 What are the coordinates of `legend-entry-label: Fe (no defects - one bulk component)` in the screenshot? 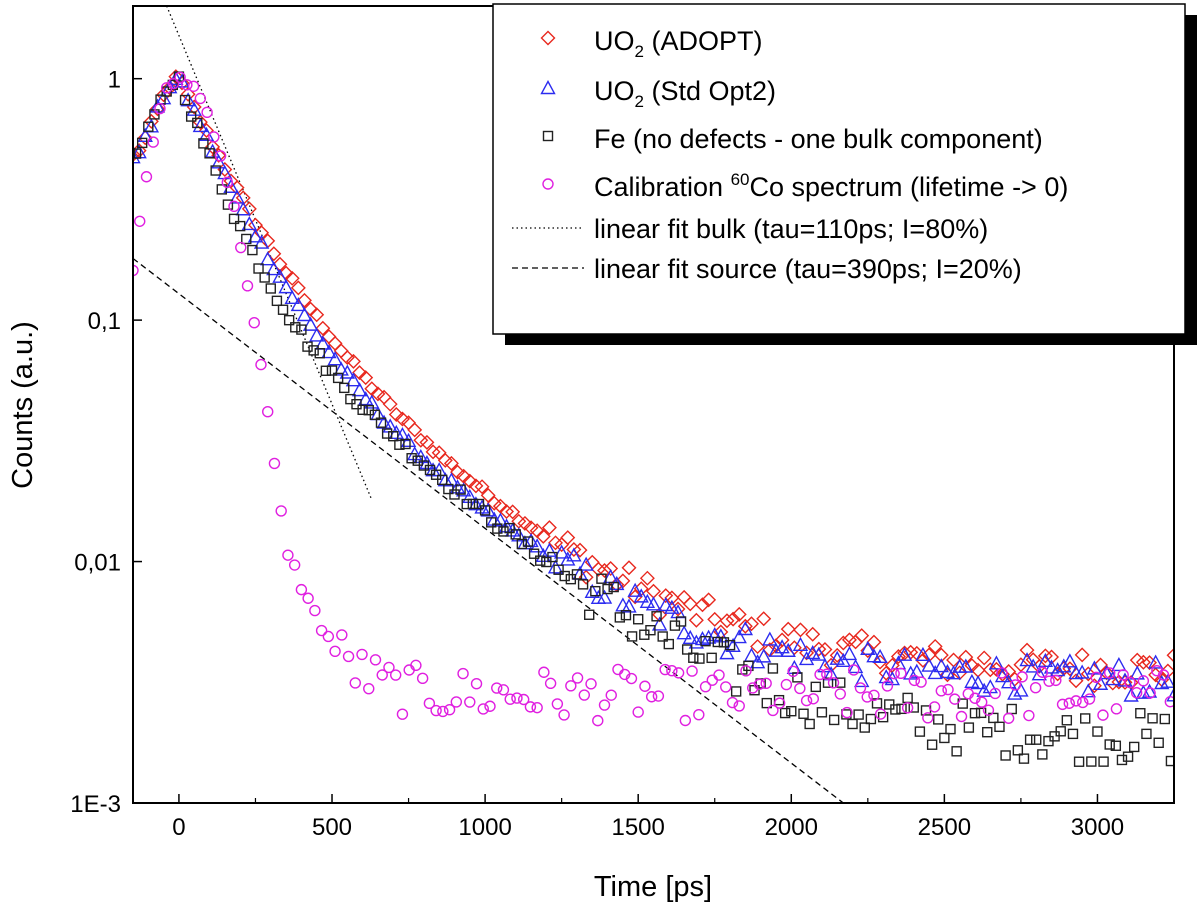 It's located at (818, 139).